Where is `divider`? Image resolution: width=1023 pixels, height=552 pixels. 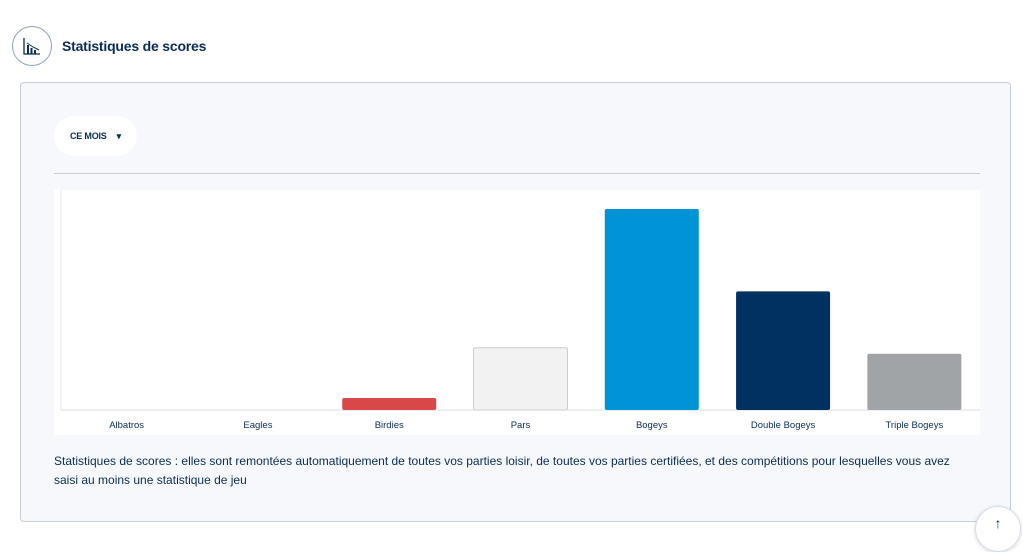
divider is located at coordinates (517, 173).